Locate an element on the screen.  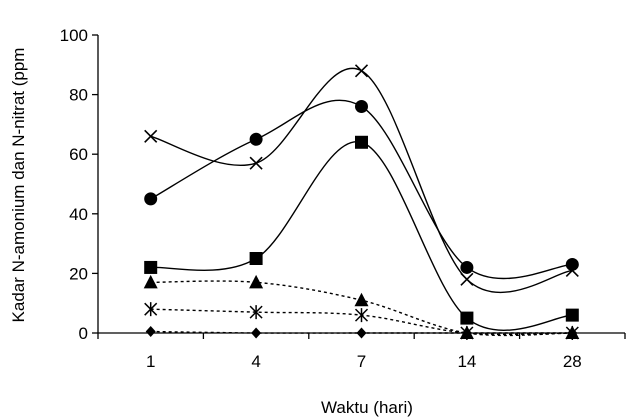
y-tick-label: 80 is located at coordinates (78, 95).